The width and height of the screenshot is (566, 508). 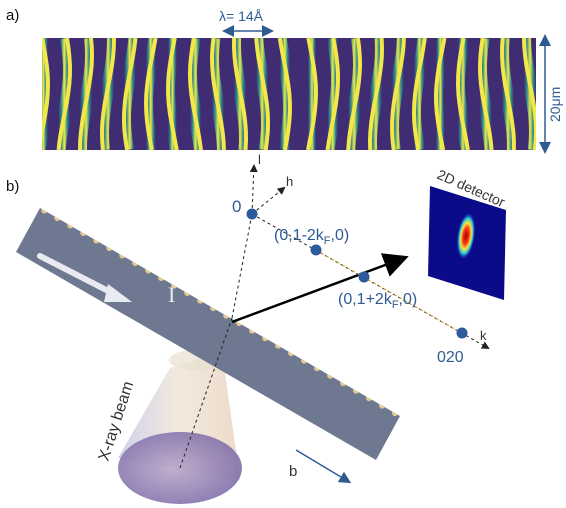 What do you see at coordinates (252, 214) in the screenshot?
I see `origin-point` at bounding box center [252, 214].